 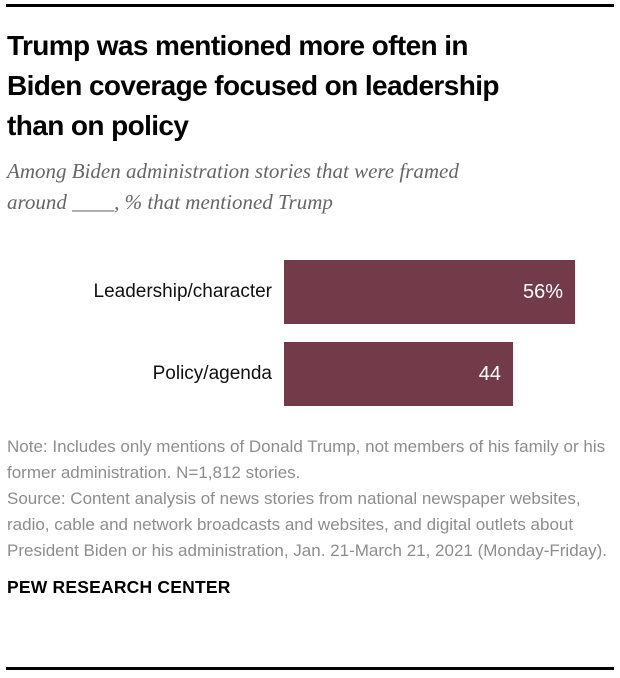 What do you see at coordinates (98, 125) in the screenshot?
I see `chart-title-line: than on policy` at bounding box center [98, 125].